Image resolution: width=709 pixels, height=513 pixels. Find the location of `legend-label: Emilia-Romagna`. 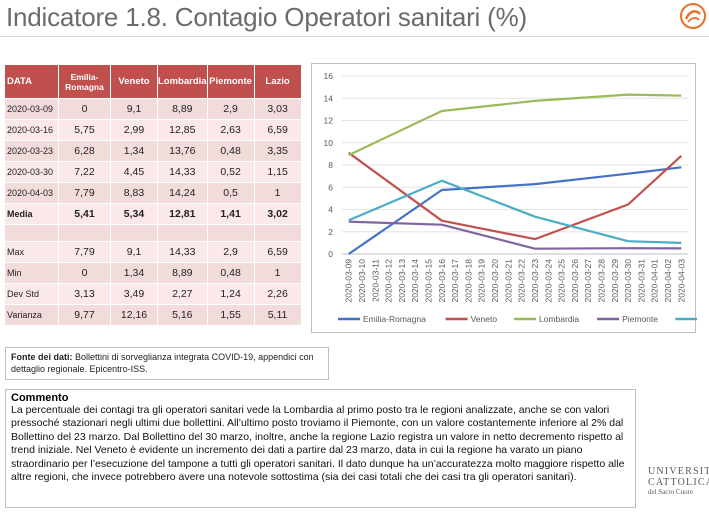

legend-label: Emilia-Romagna is located at coordinates (394, 319).